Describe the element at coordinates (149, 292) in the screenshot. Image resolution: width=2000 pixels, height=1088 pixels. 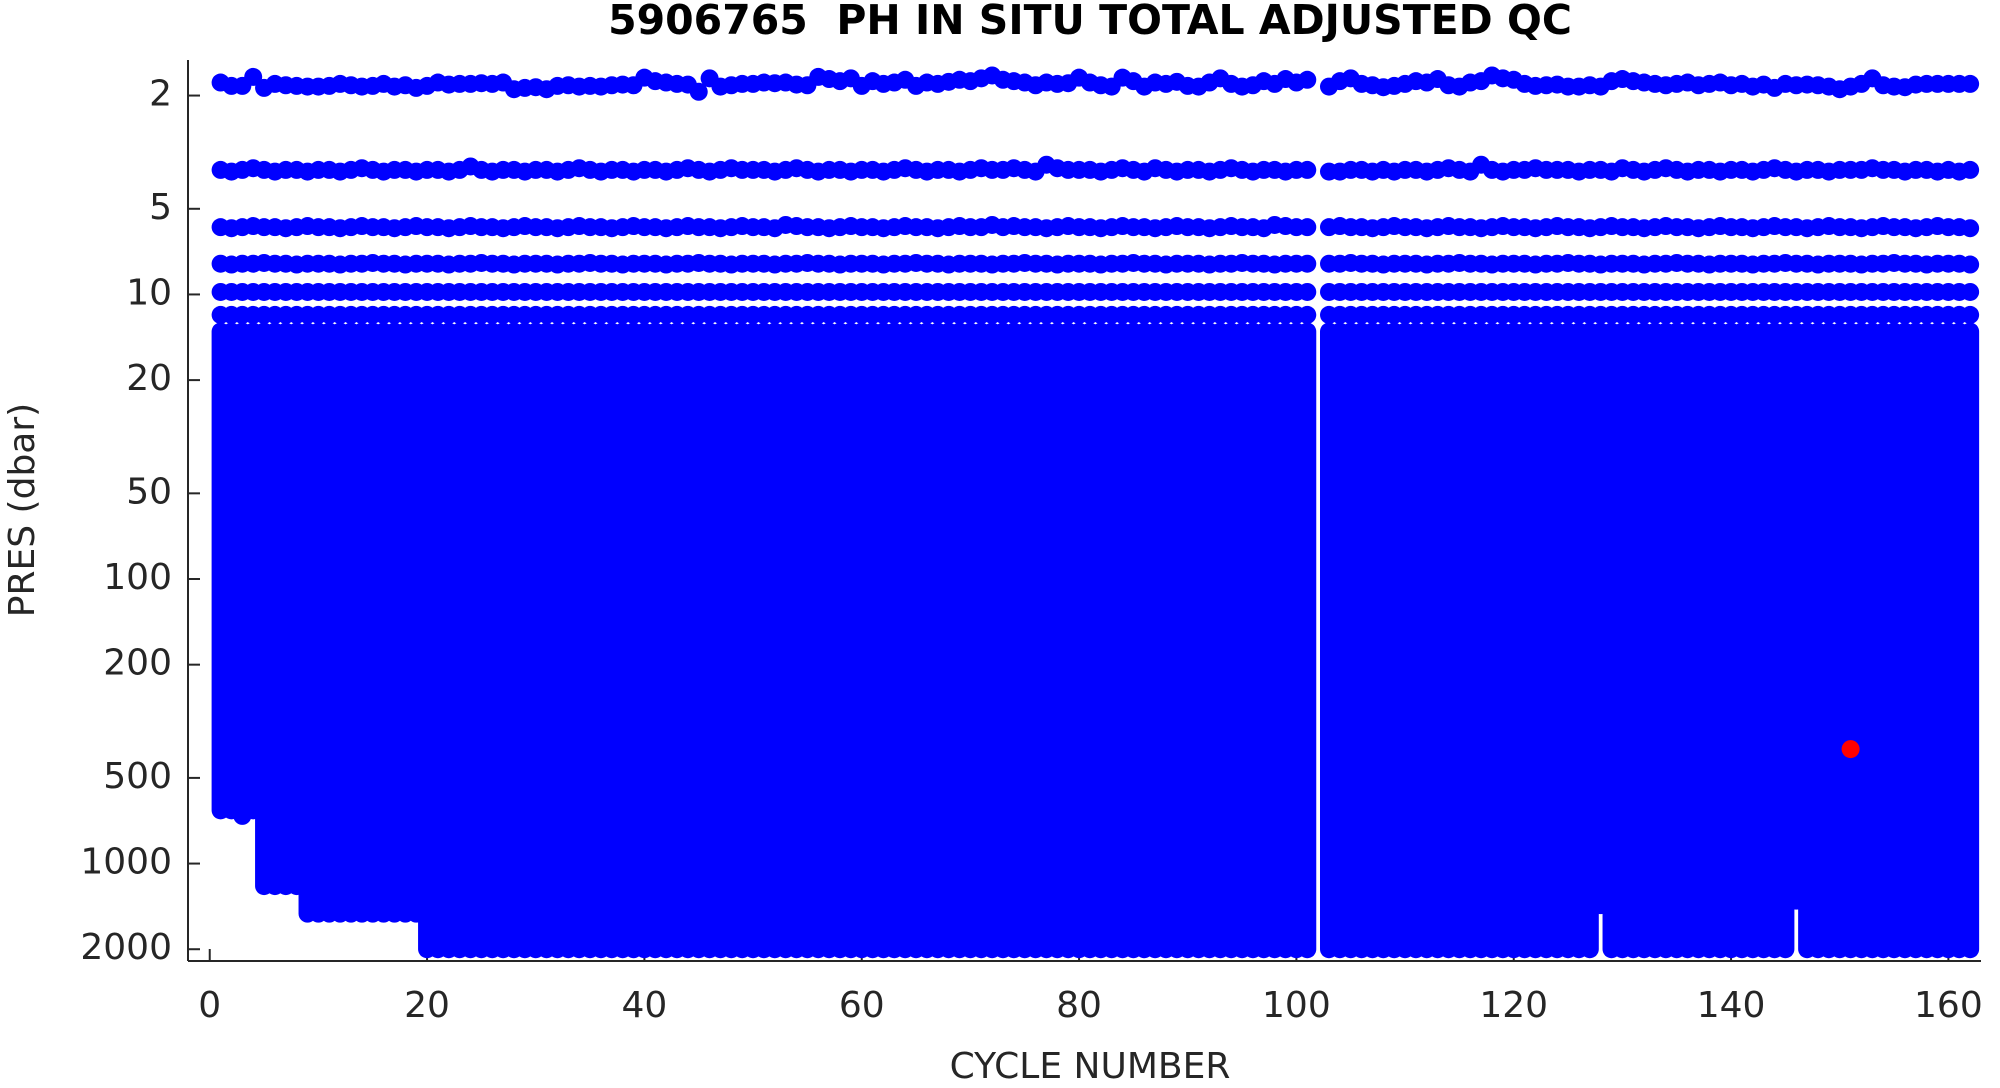
I see `y-tick-label: 10` at that location.